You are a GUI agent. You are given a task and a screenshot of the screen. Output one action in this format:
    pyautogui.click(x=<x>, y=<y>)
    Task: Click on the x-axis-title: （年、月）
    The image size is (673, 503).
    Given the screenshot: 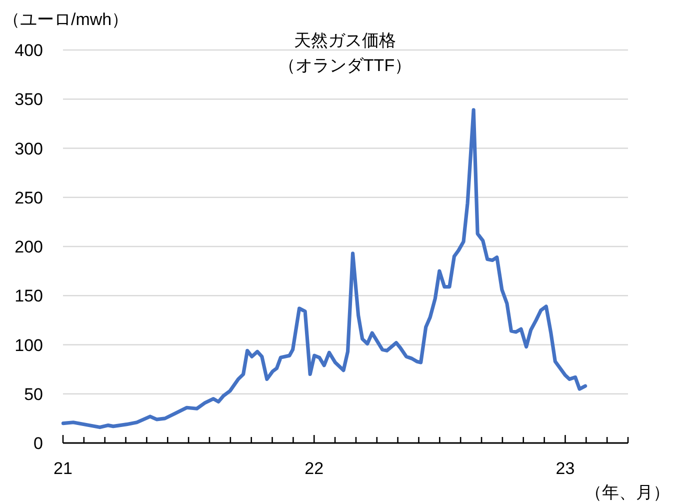 What is the action you would take?
    pyautogui.click(x=627, y=492)
    